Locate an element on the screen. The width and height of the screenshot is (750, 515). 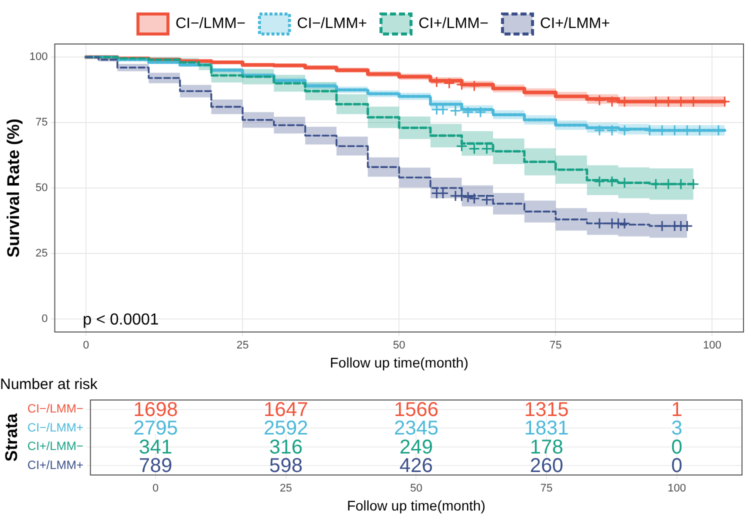
y-tick-label: 25 is located at coordinates (42, 253).